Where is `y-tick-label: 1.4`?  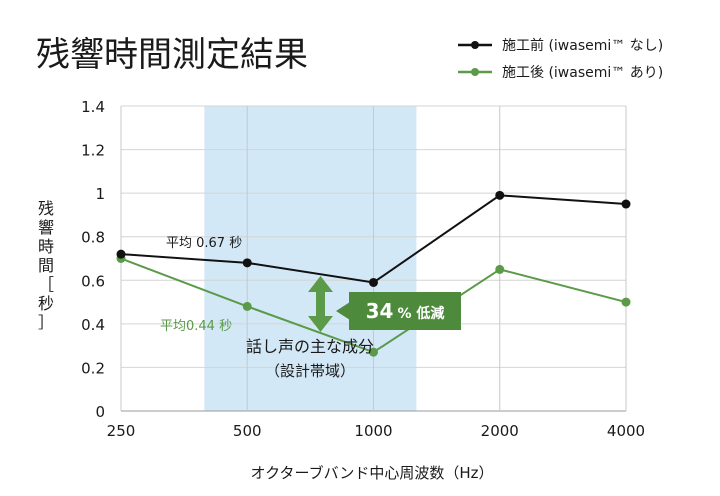 y-tick-label: 1.4 is located at coordinates (93, 107).